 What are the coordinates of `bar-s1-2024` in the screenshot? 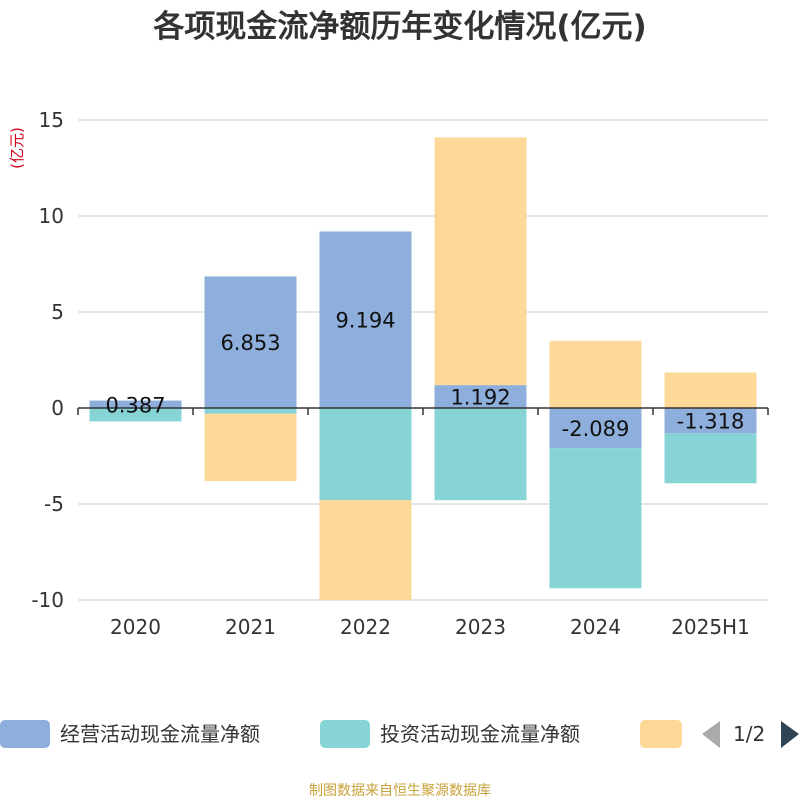 It's located at (595, 518).